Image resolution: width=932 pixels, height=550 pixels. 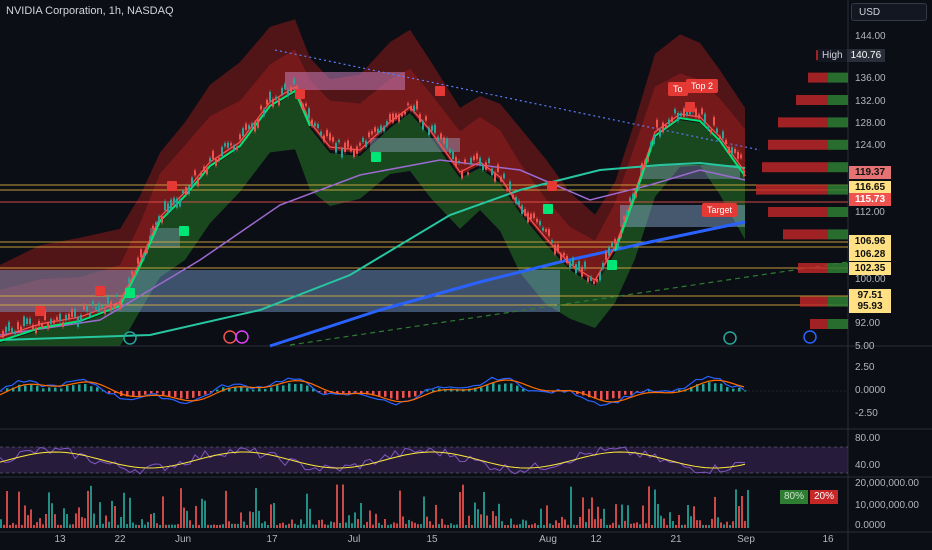 What do you see at coordinates (242, 337) in the screenshot?
I see `event-icon` at bounding box center [242, 337].